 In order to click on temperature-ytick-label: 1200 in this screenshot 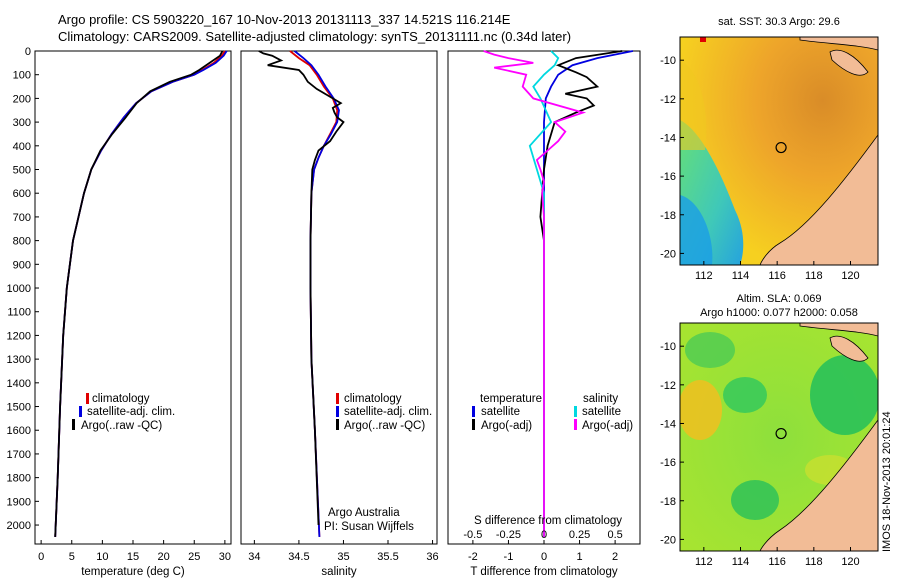, I will do `click(19, 336)`.